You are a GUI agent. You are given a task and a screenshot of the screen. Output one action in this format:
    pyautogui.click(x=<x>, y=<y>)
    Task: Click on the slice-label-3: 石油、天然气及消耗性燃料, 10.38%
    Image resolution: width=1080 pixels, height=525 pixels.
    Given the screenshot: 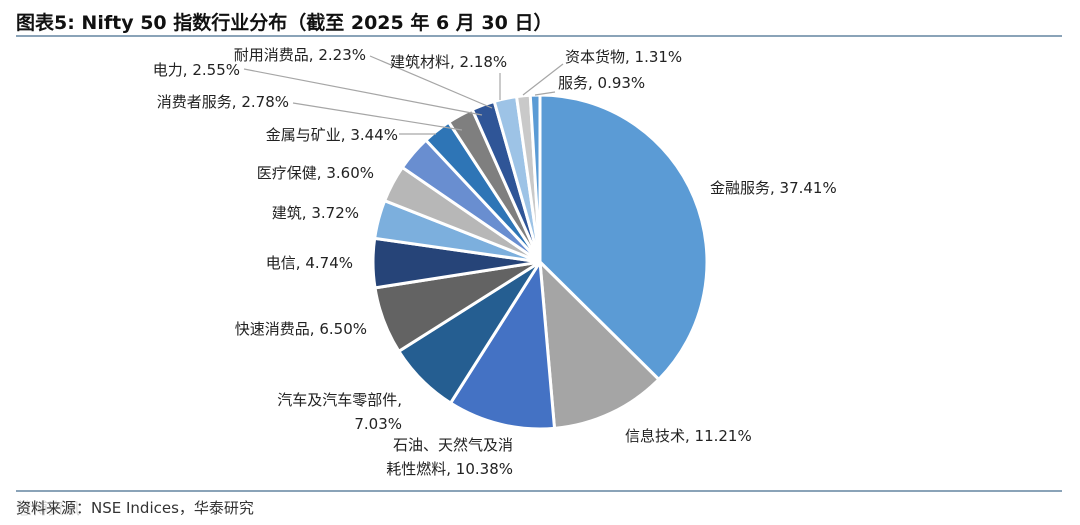 What is the action you would take?
    pyautogui.click(x=449, y=457)
    